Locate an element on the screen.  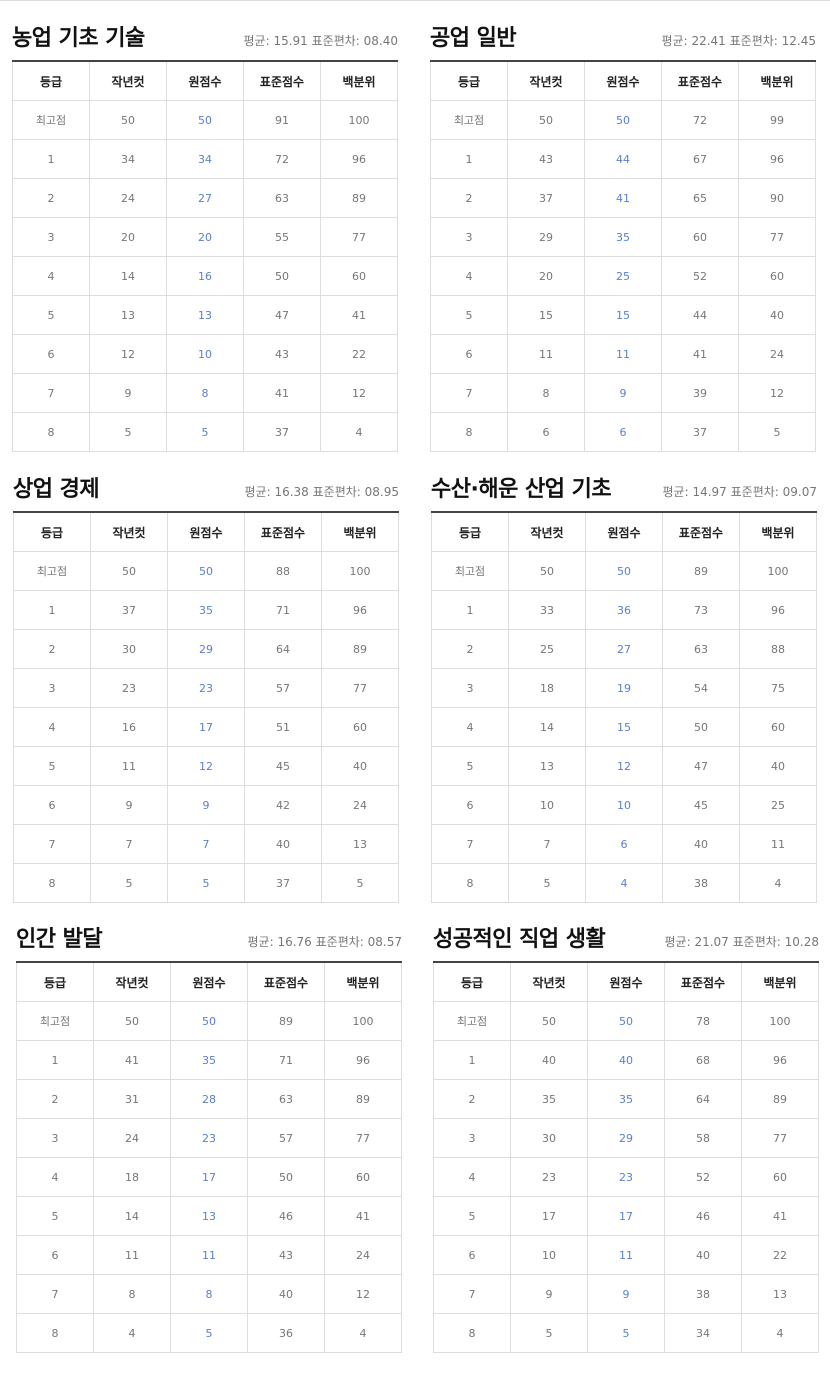
table-cell: 65 is located at coordinates (700, 198).